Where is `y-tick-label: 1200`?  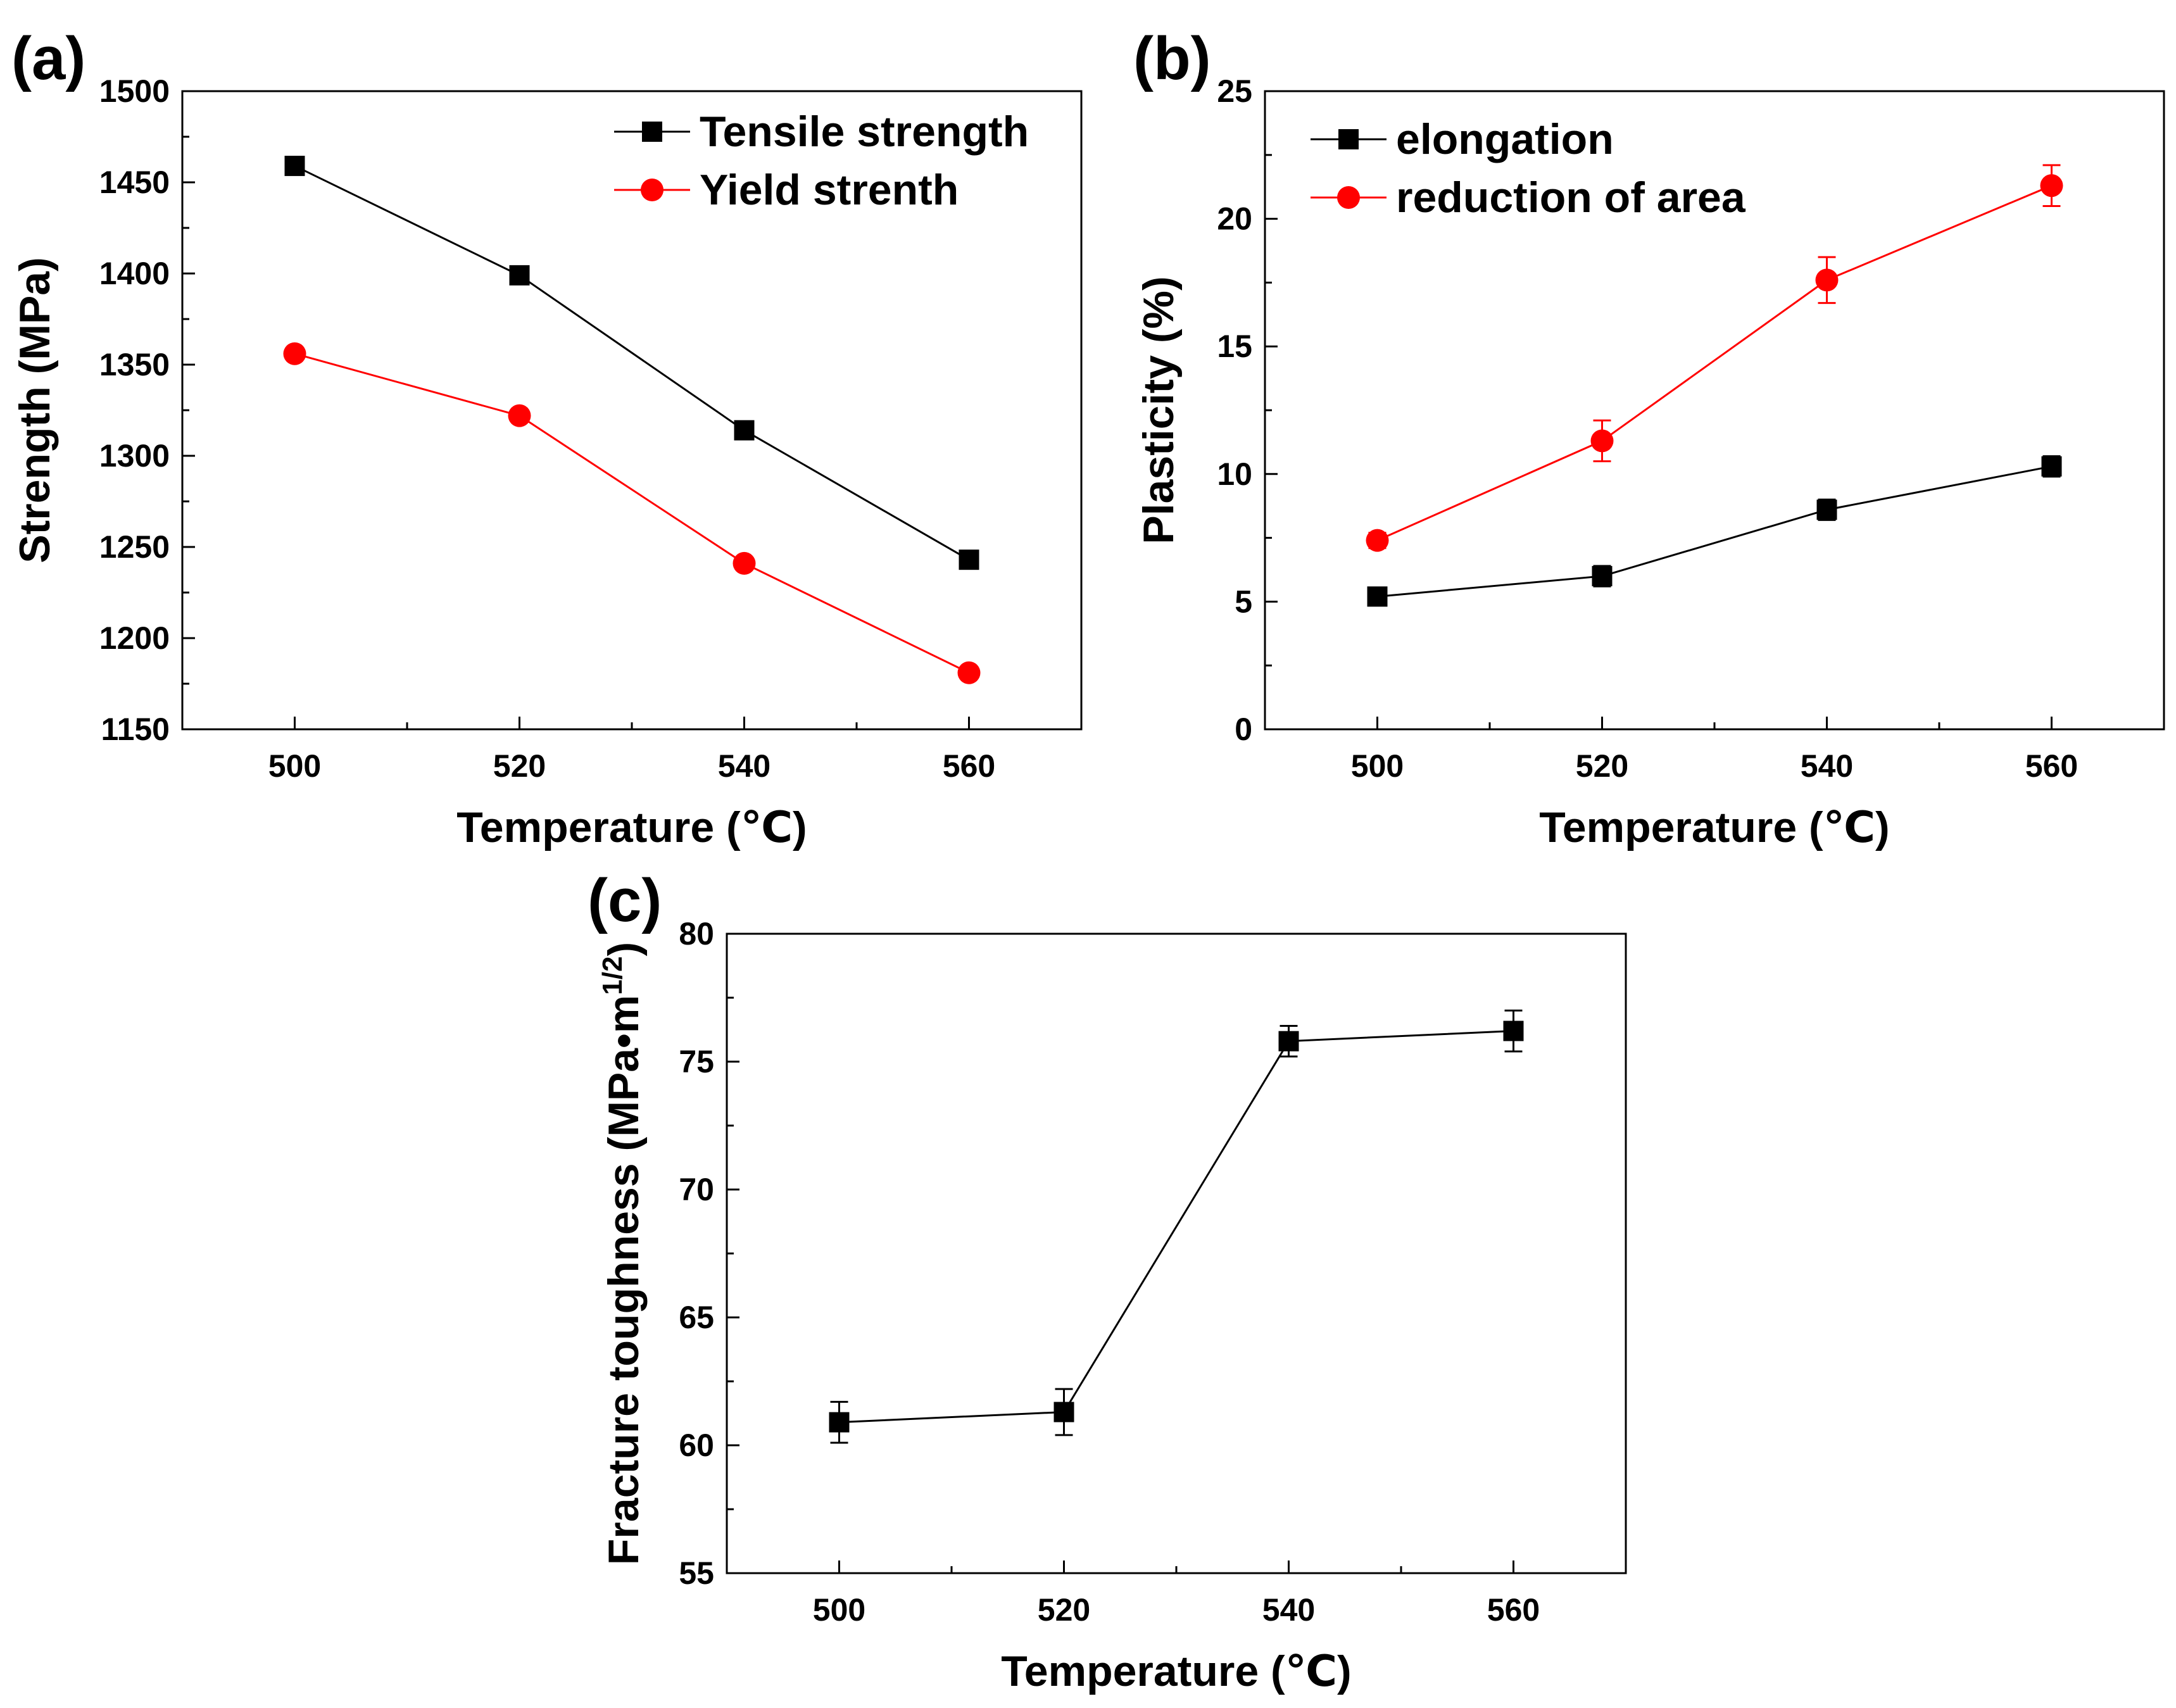 y-tick-label: 1200 is located at coordinates (134, 638).